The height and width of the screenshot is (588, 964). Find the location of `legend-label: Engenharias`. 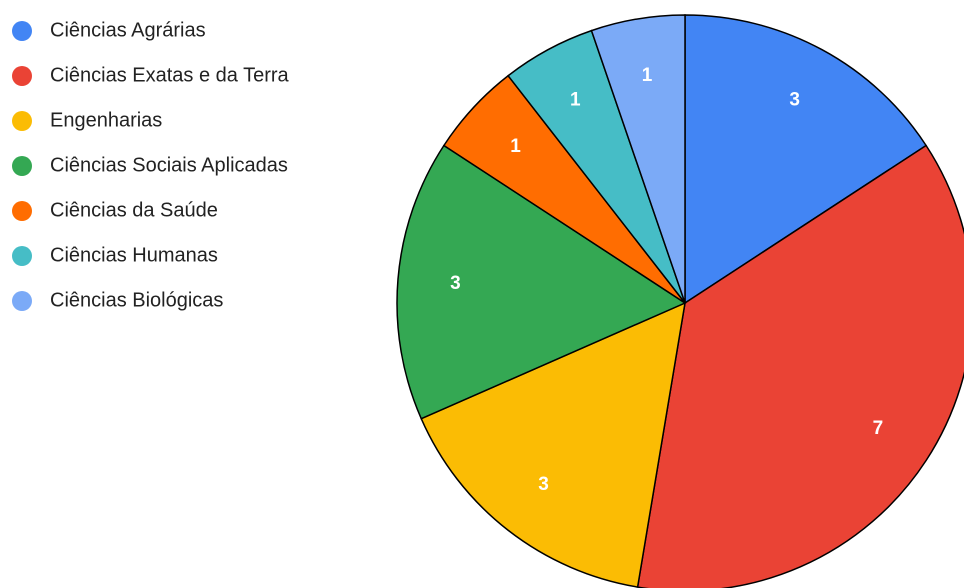

legend-label: Engenharias is located at coordinates (106, 120).